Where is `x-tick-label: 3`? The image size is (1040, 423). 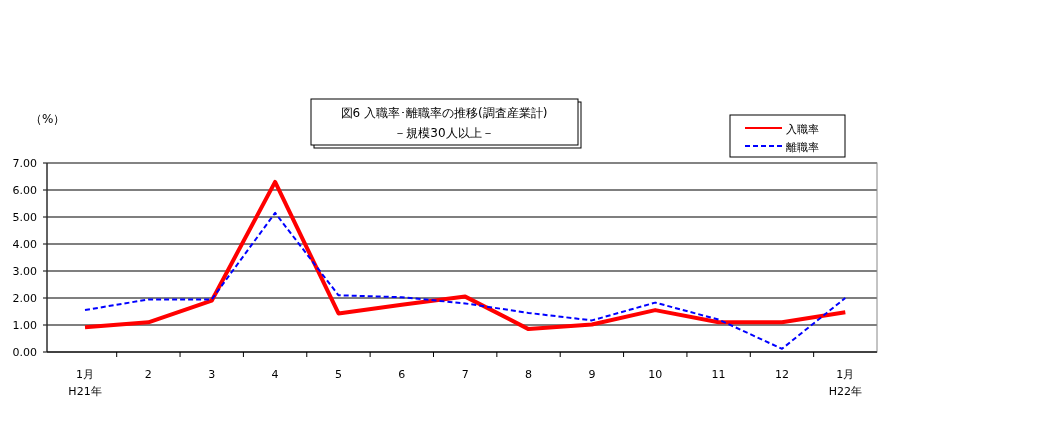
x-tick-label: 3 is located at coordinates (212, 374).